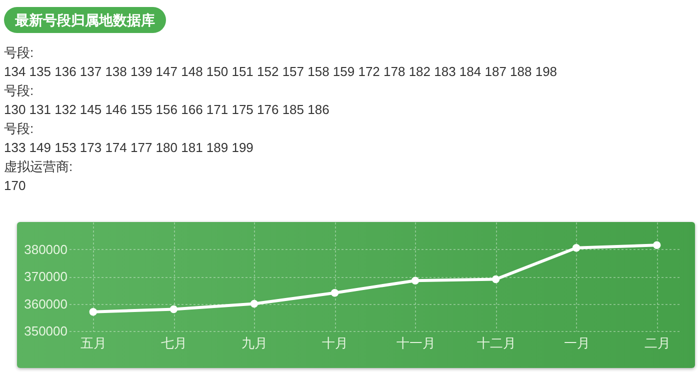  What do you see at coordinates (46, 276) in the screenshot?
I see `y-tick-label: 370000` at bounding box center [46, 276].